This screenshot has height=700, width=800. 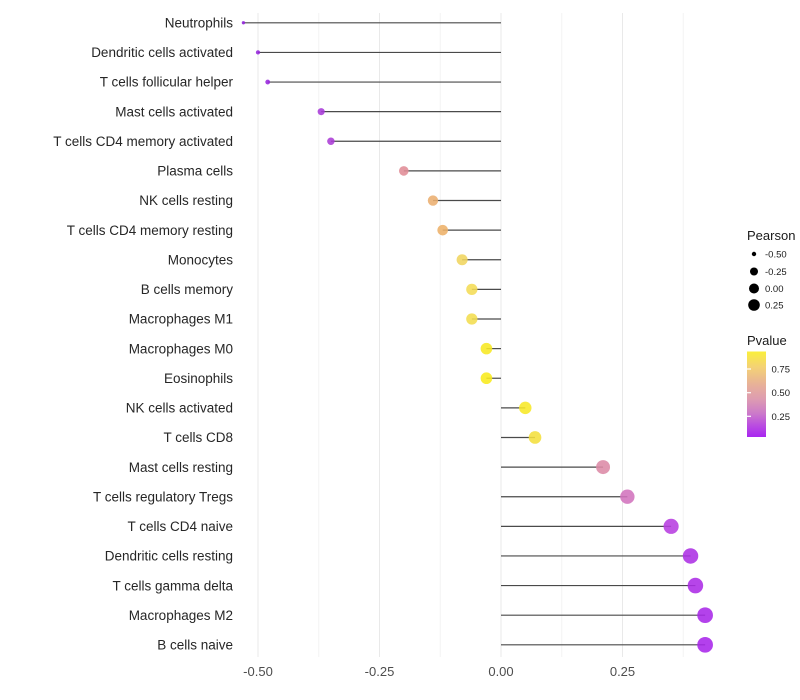 I want to click on size-legend-title: Pearson, so click(x=771, y=235).